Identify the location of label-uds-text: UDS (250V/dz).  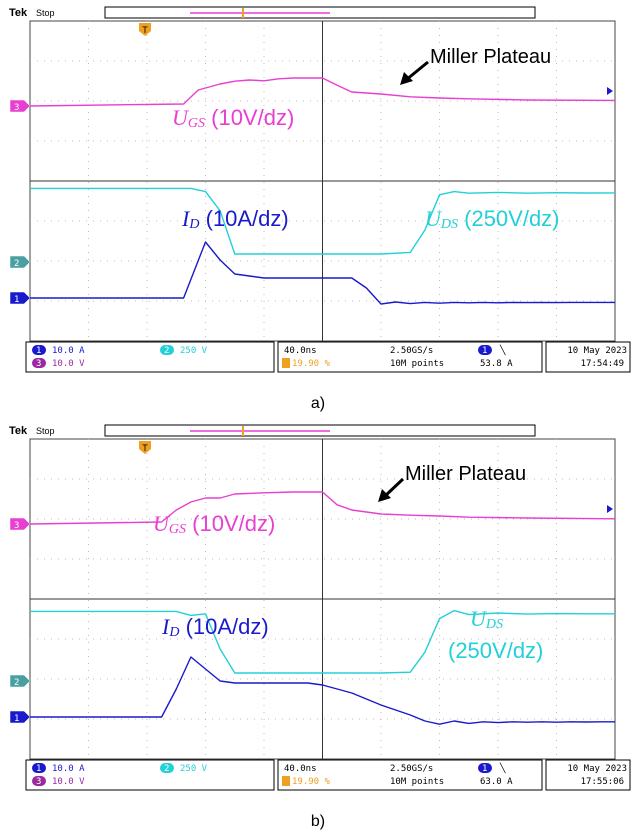
(492, 219).